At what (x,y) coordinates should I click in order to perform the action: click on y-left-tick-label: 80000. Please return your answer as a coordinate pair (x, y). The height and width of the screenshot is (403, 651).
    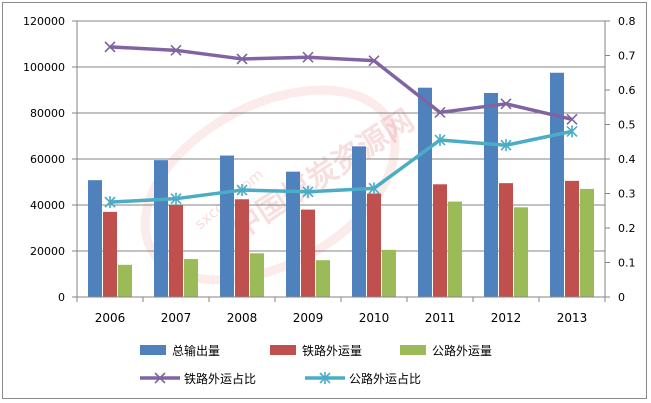
    Looking at the image, I should click on (47, 113).